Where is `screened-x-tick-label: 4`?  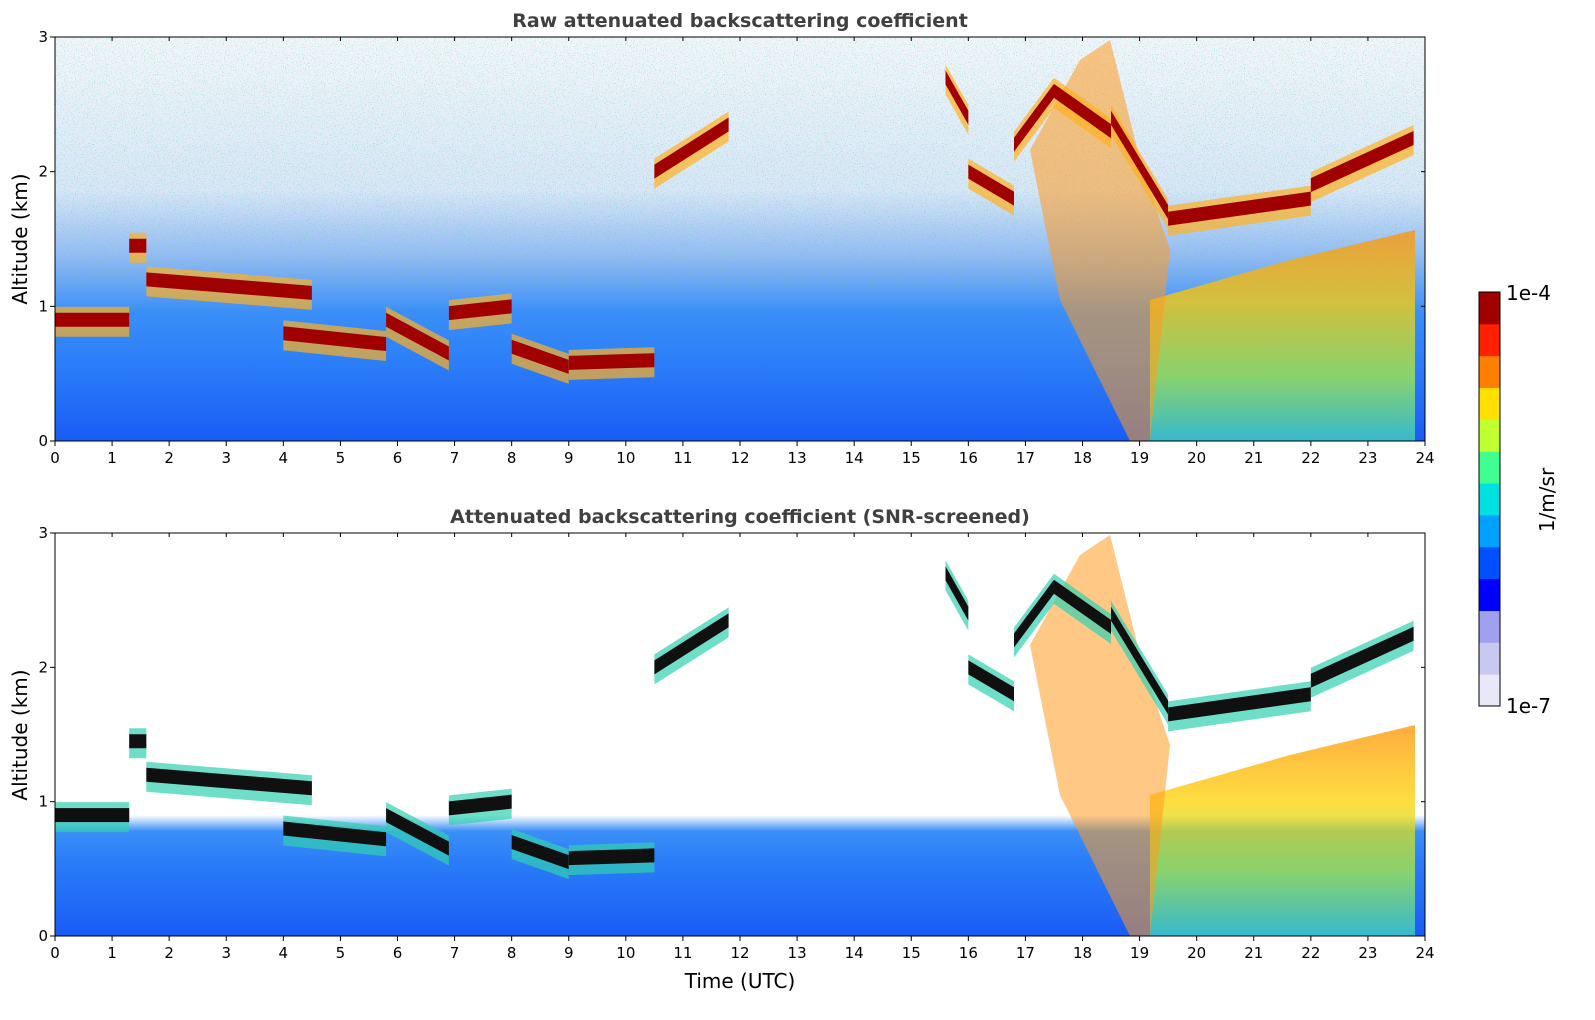
screened-x-tick-label: 4 is located at coordinates (284, 953).